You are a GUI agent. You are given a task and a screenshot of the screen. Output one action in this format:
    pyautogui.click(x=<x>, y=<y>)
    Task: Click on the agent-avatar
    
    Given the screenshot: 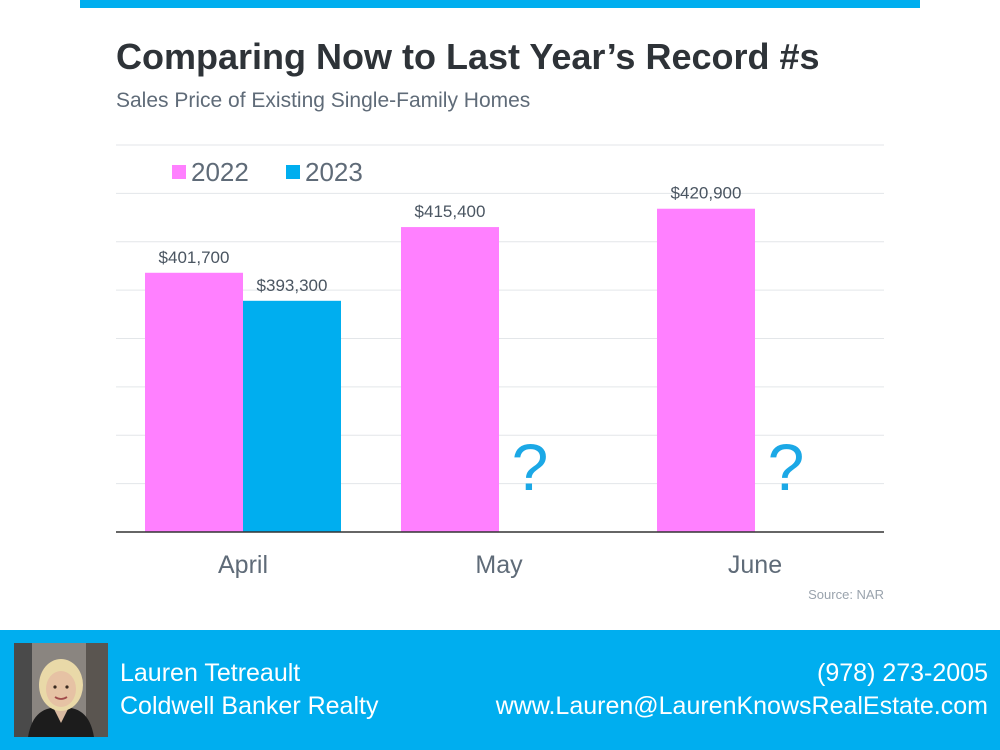 What is the action you would take?
    pyautogui.click(x=61, y=690)
    